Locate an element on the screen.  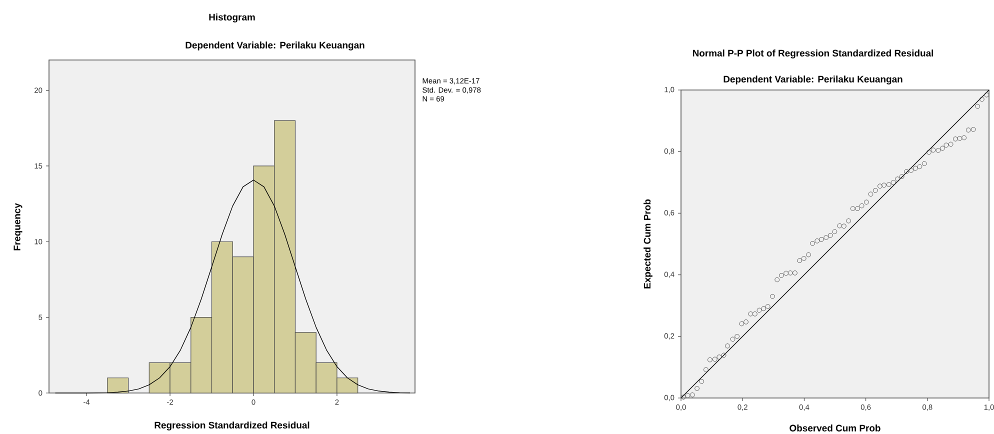
y-axis-title: Frequency is located at coordinates (18, 226).